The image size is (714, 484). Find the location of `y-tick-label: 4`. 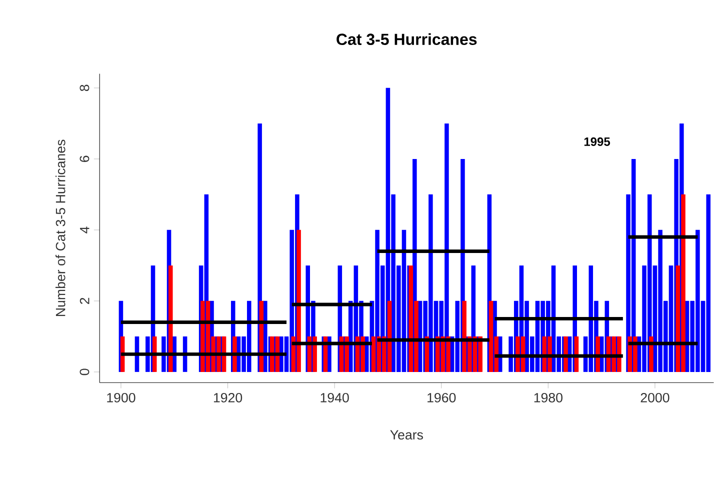

y-tick-label: 4 is located at coordinates (85, 230).